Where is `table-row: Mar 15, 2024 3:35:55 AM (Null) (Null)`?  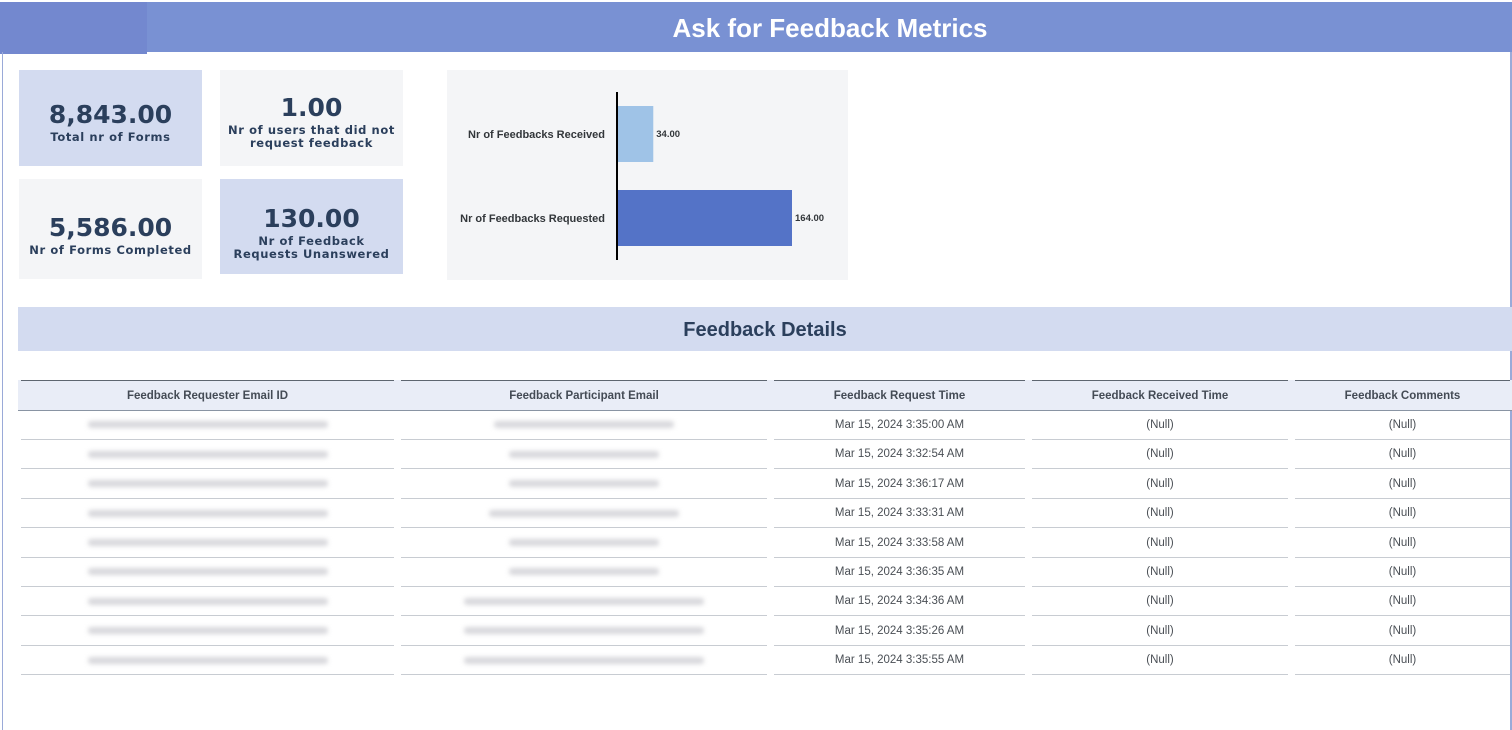
table-row: Mar 15, 2024 3:35:55 AM (Null) (Null) is located at coordinates (765, 661).